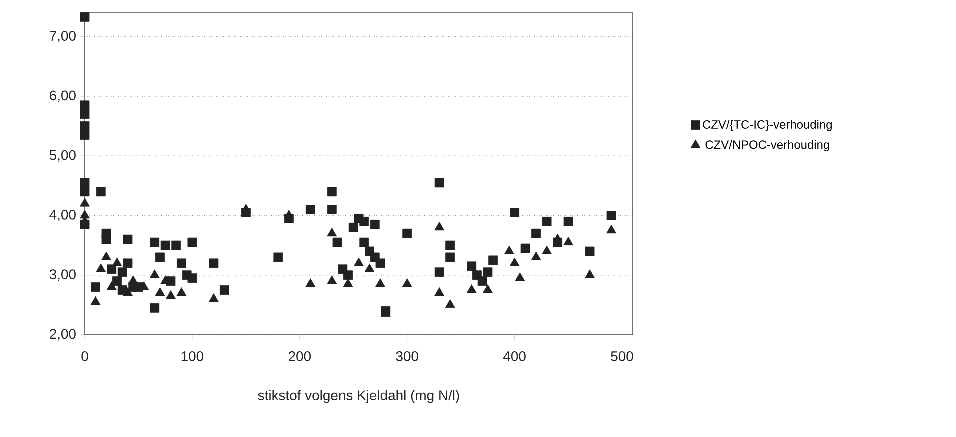 This screenshot has height=437, width=956. I want to click on x-tick-label: 100, so click(193, 357).